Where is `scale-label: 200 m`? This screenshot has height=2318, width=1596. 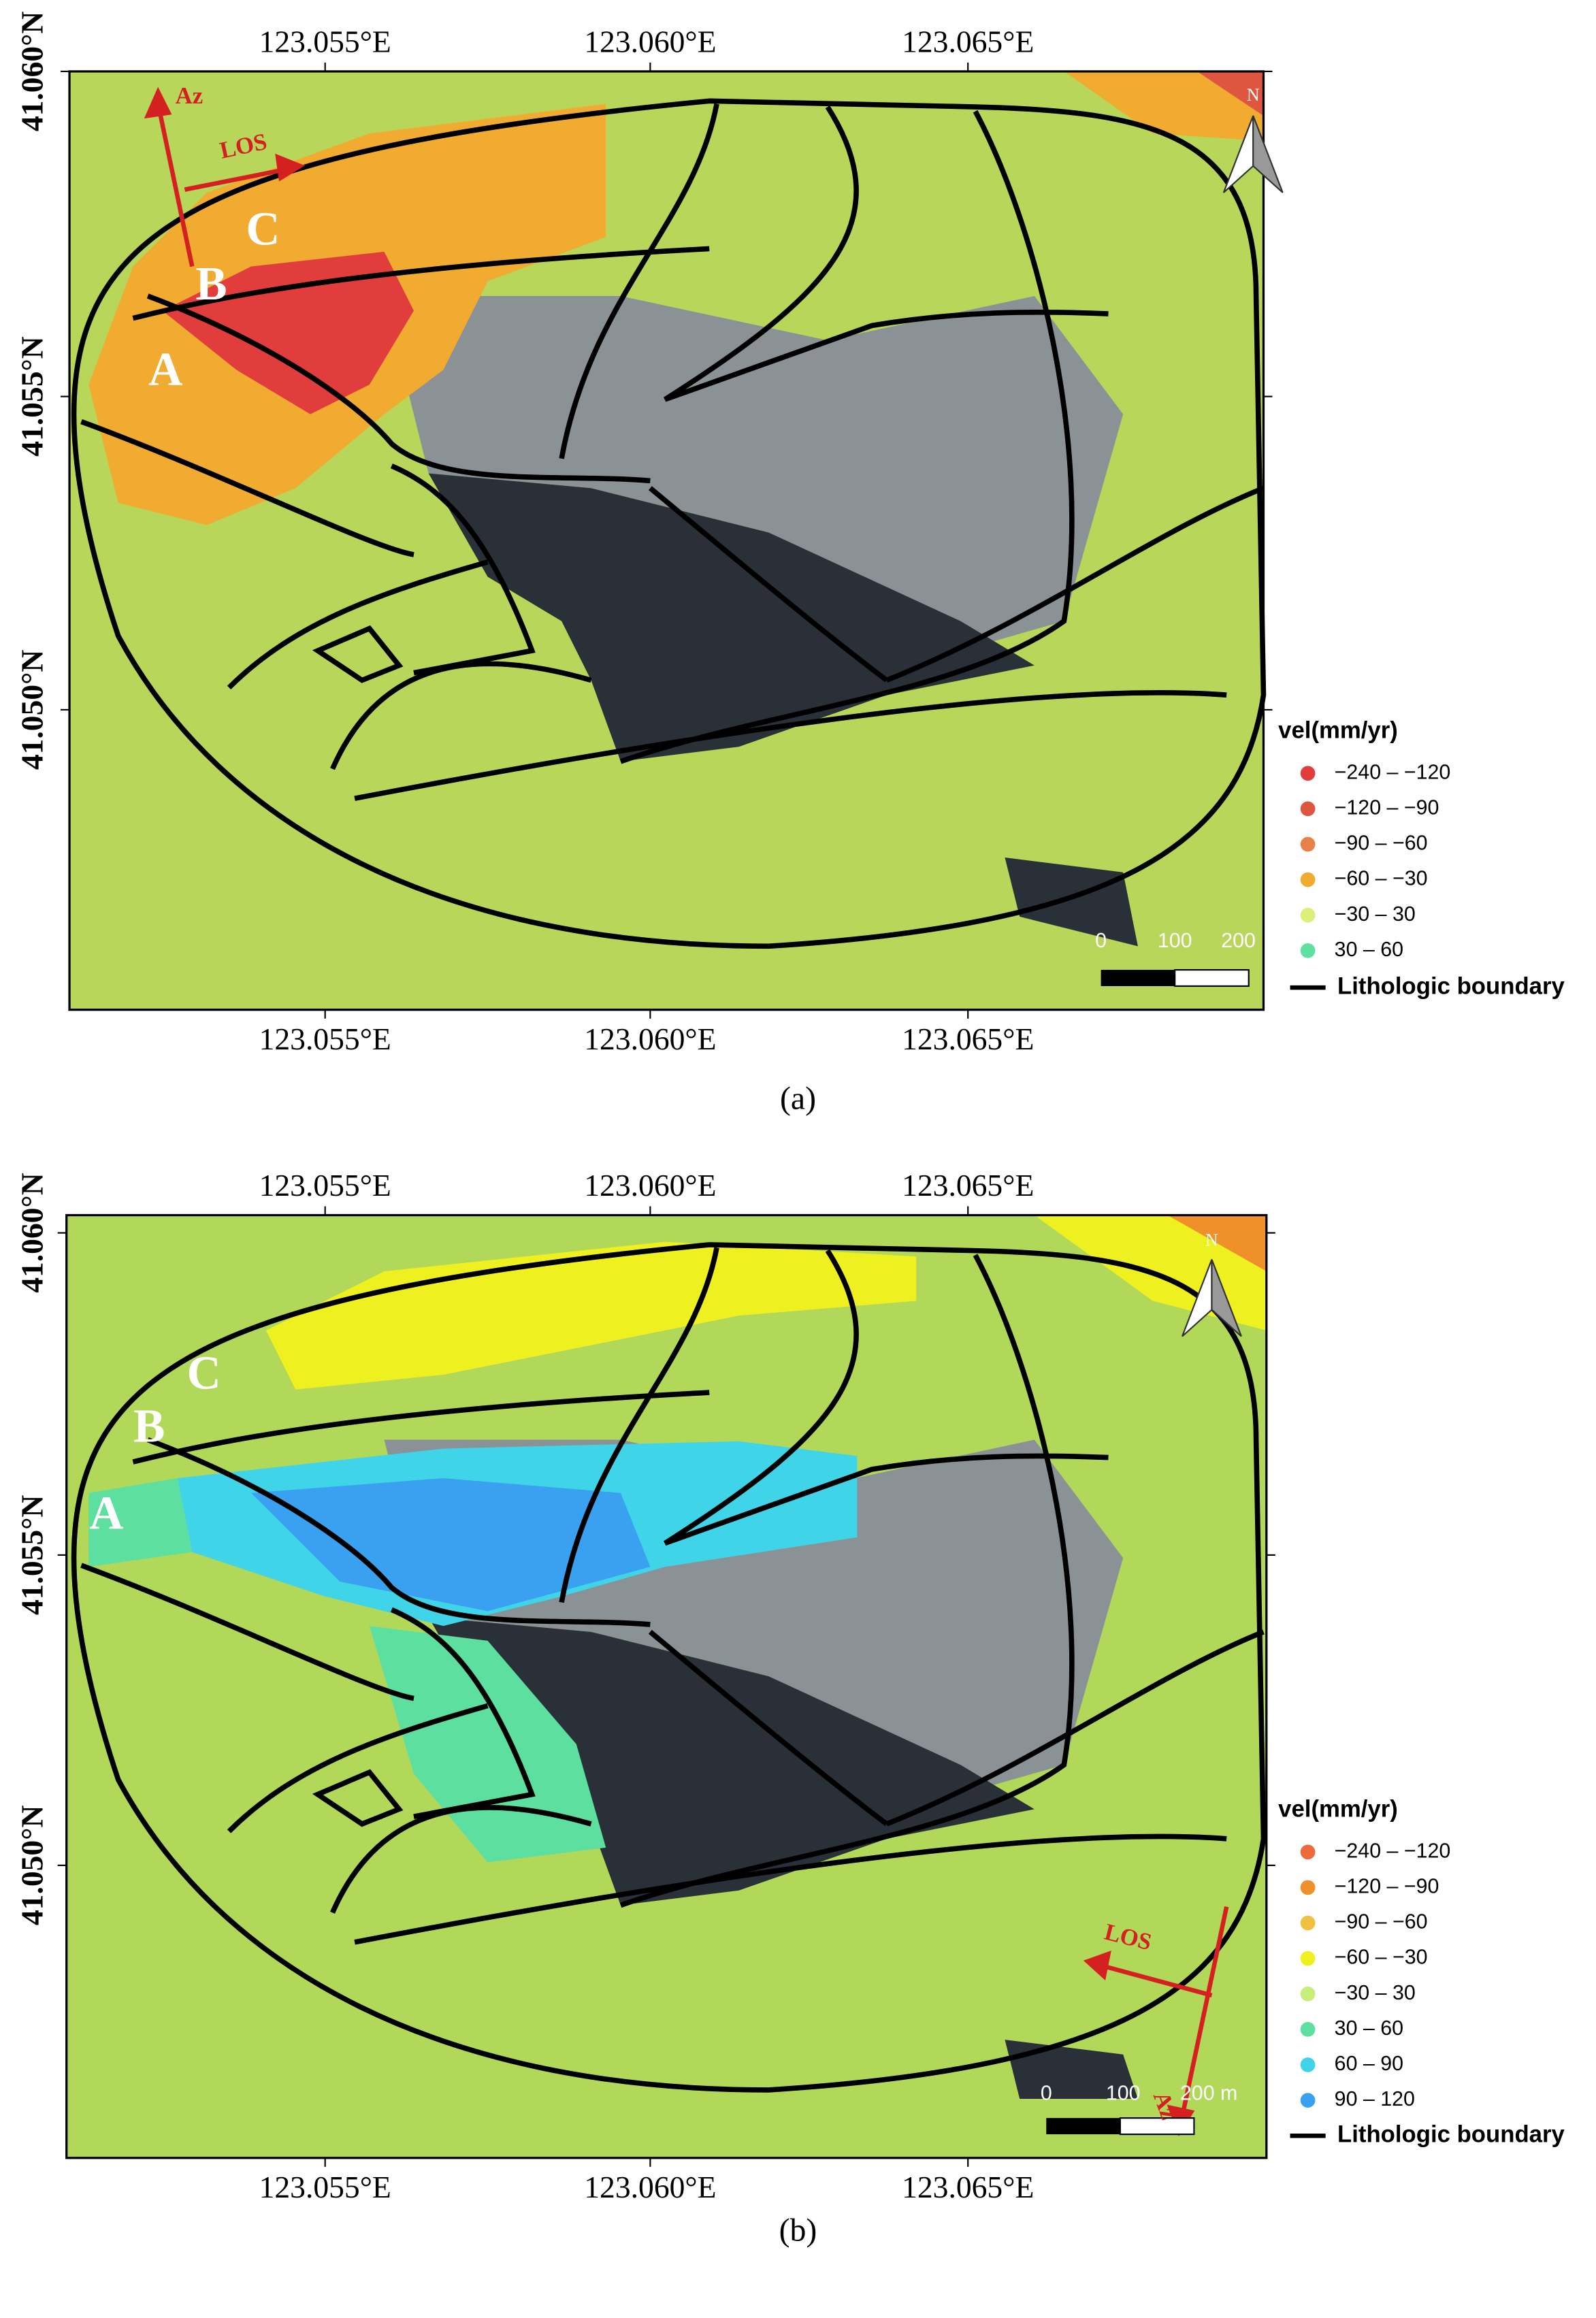 scale-label: 200 m is located at coordinates (1208, 2092).